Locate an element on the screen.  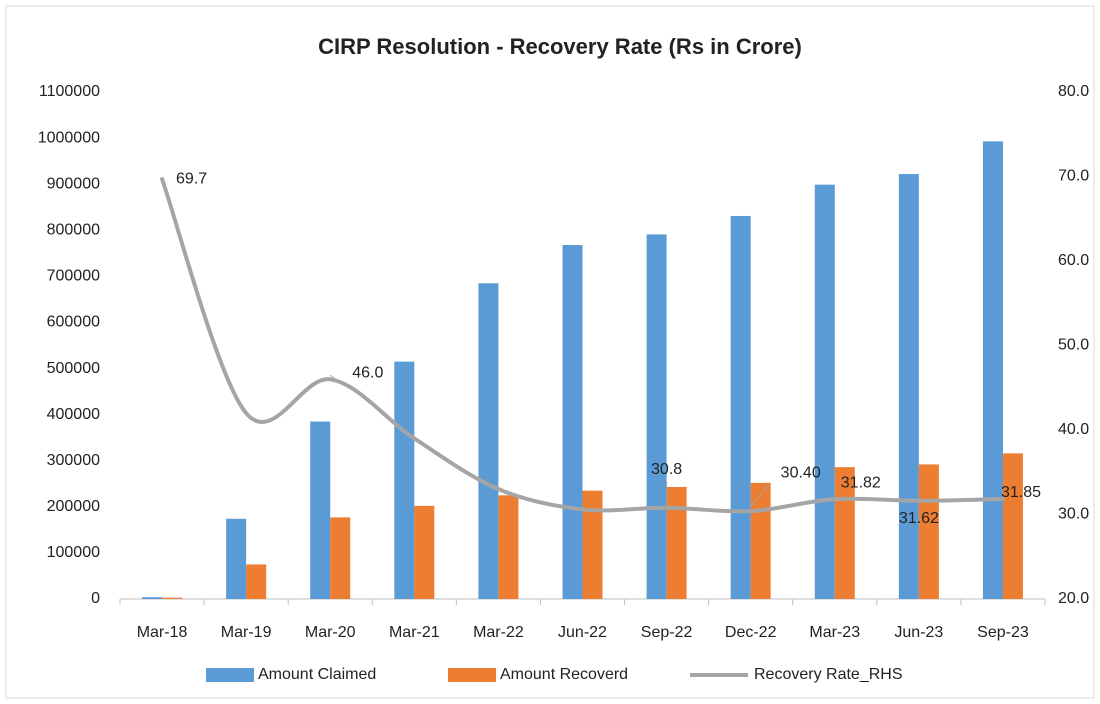
y-tick-label: 100000 is located at coordinates (73, 552).